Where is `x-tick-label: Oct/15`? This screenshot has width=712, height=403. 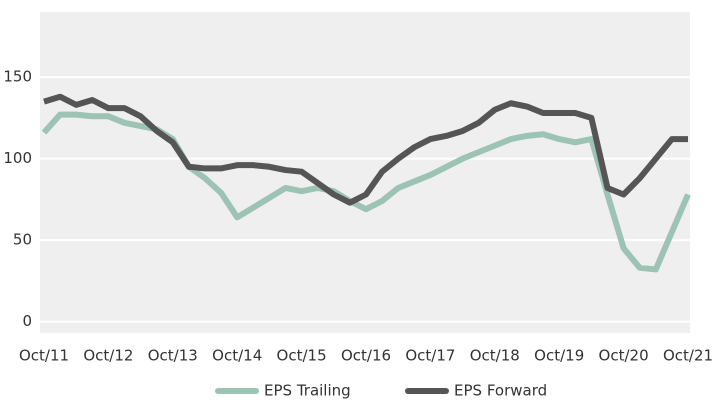
x-tick-label: Oct/15 is located at coordinates (302, 356).